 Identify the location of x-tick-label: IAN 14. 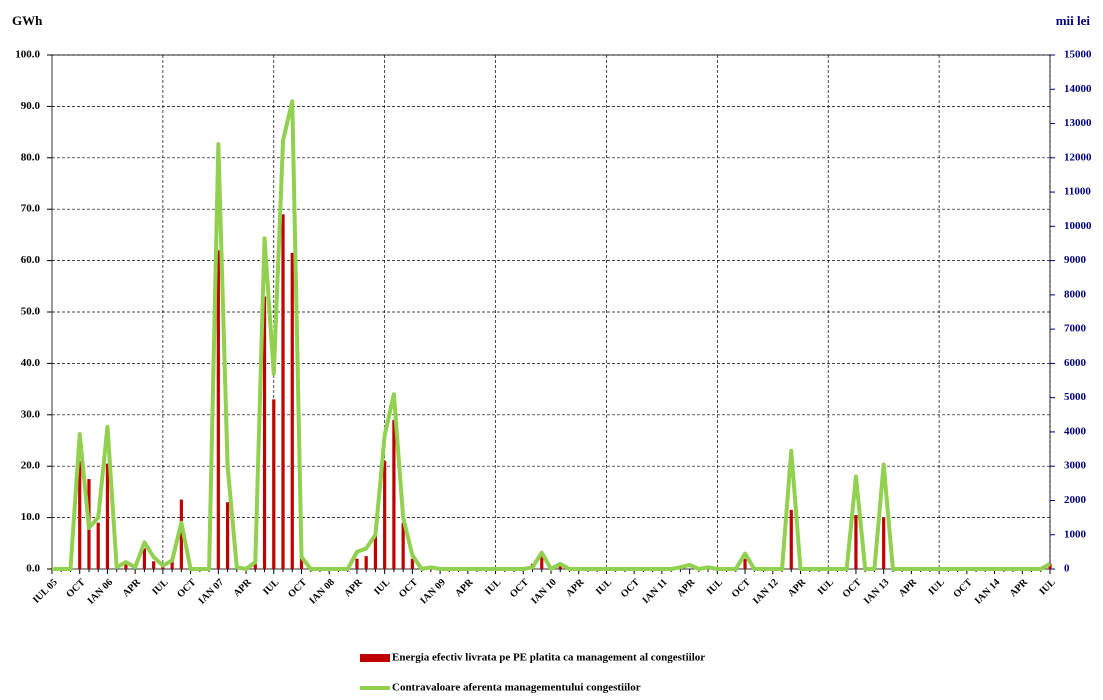
(988, 592).